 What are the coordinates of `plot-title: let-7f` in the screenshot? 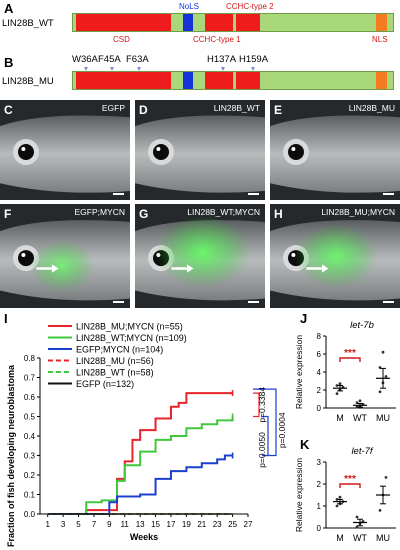 It's located at (362, 451).